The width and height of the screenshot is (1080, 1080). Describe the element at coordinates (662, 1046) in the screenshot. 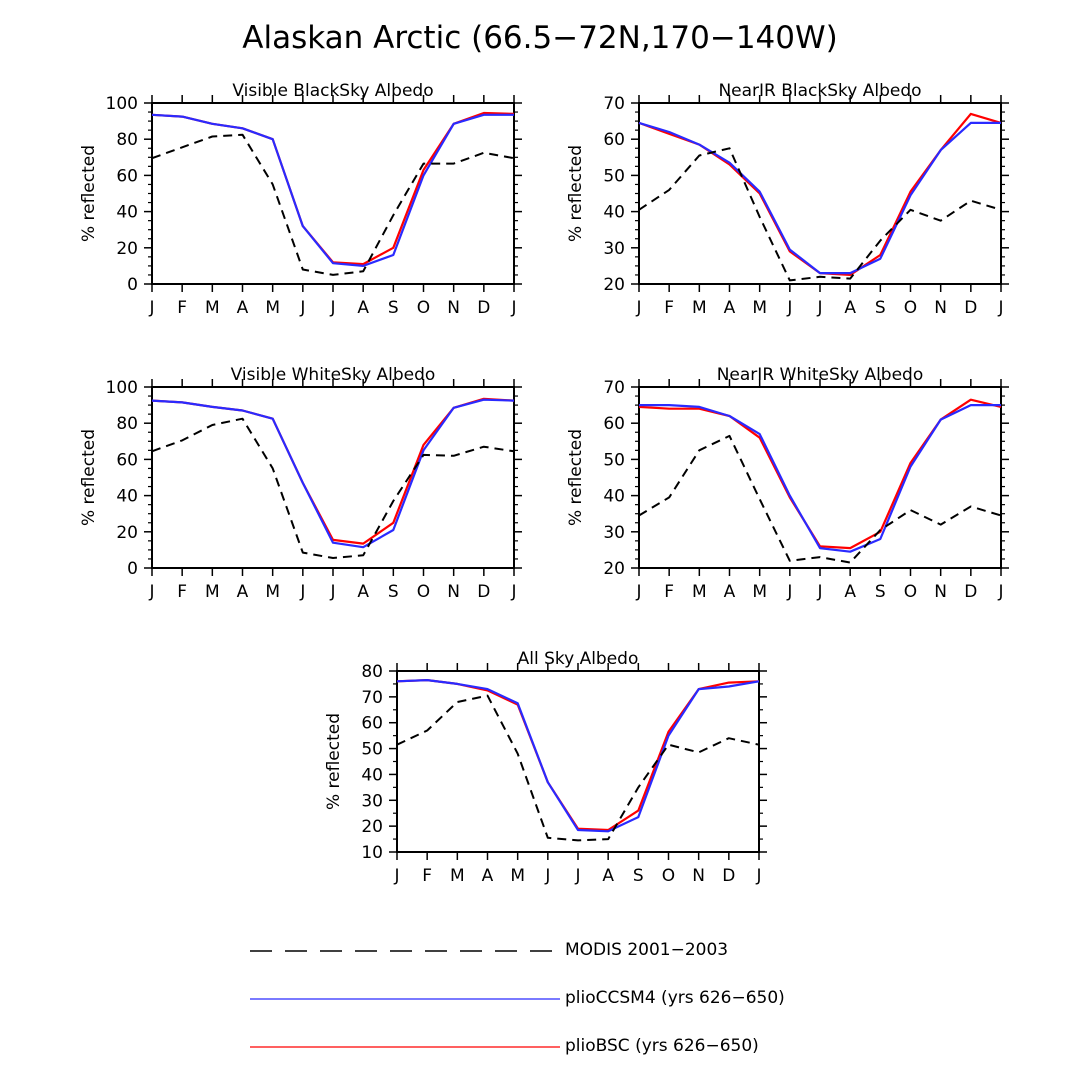

I see `legend-bsc-label: plioBSC (yrs 626−650)` at that location.